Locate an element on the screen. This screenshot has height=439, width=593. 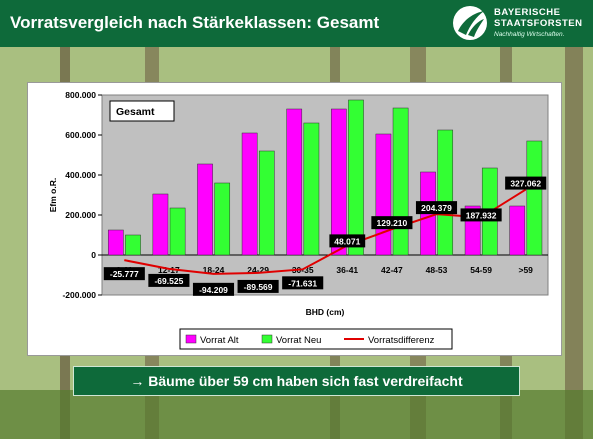
x-tick-label: 36-41 is located at coordinates (347, 270).